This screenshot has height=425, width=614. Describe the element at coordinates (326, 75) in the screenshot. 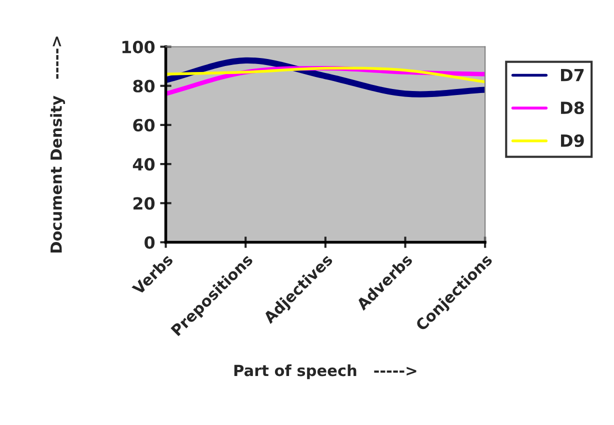

I see `line-series` at that location.